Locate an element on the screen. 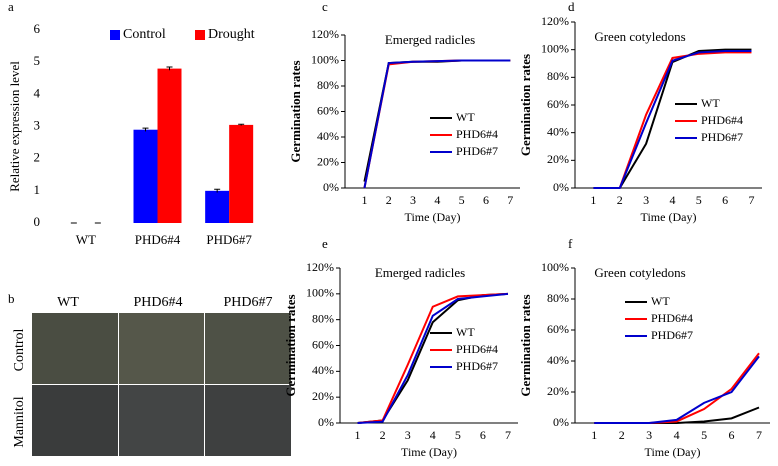 The image size is (778, 466). y-tick-label: 1 is located at coordinates (37, 189).